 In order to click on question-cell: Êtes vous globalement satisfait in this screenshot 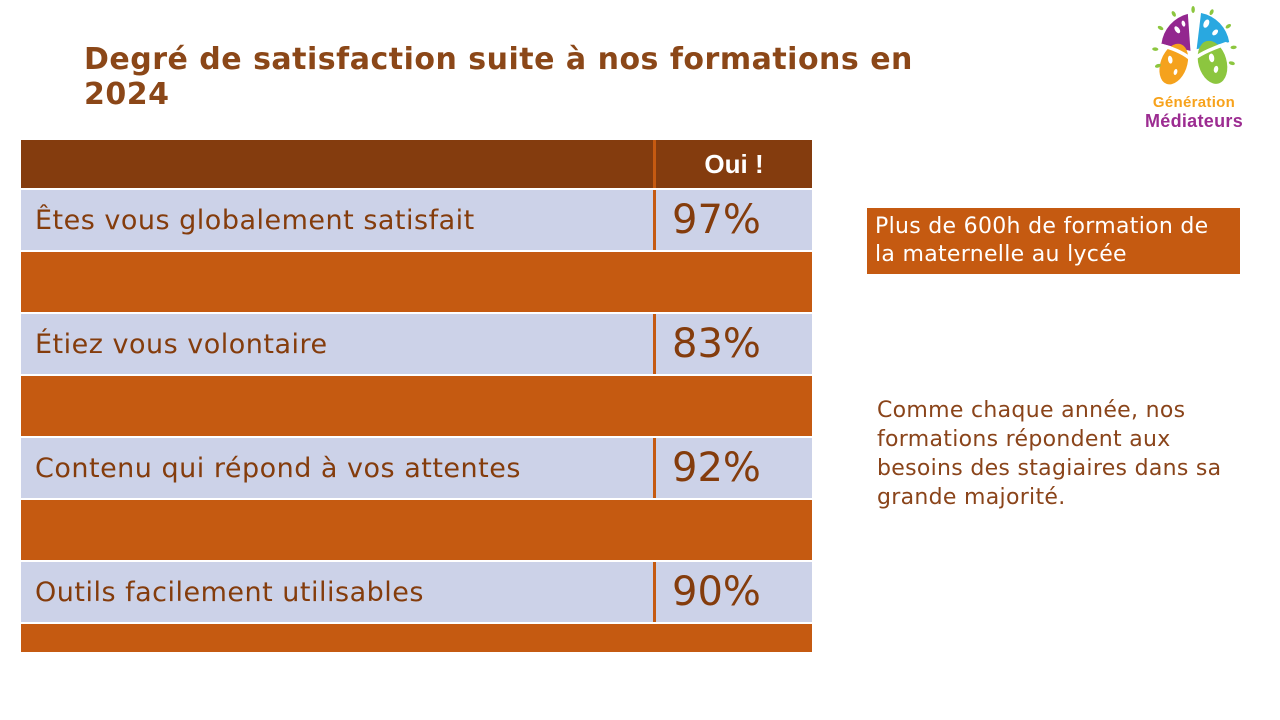, I will do `click(337, 220)`.